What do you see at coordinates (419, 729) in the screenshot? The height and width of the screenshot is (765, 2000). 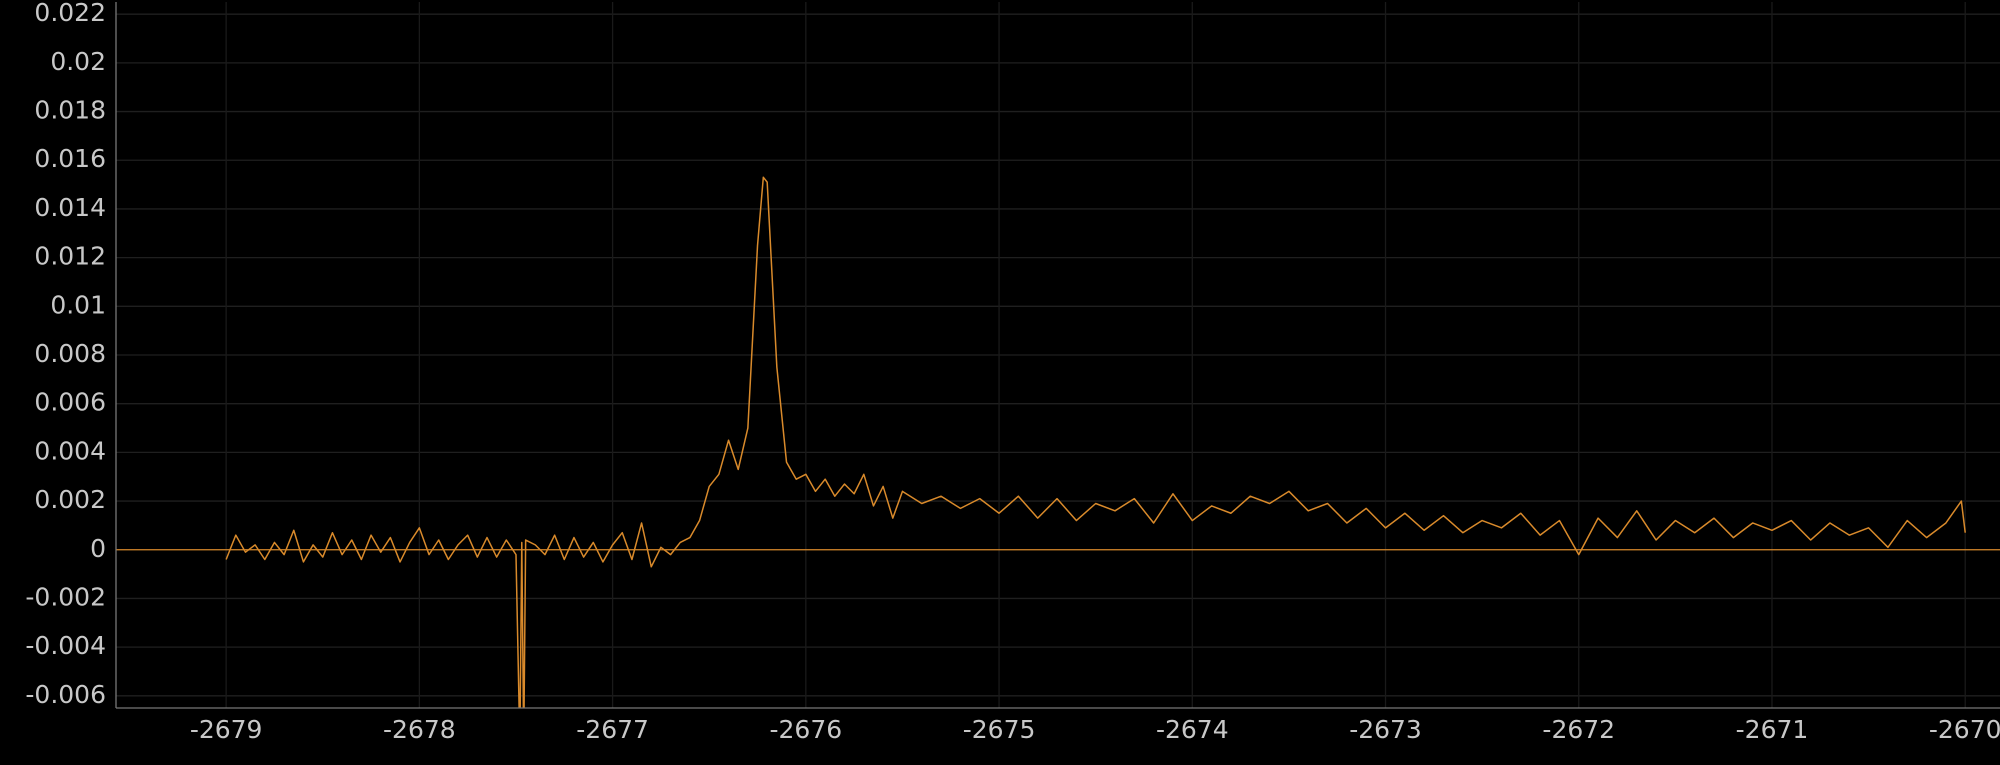 I see `x-tick-label: -2678` at bounding box center [419, 729].